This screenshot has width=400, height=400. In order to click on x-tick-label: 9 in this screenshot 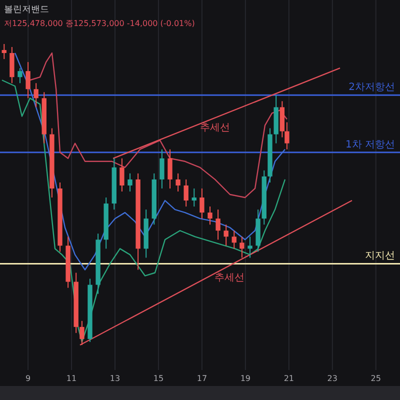, I will do `click(28, 378)`.